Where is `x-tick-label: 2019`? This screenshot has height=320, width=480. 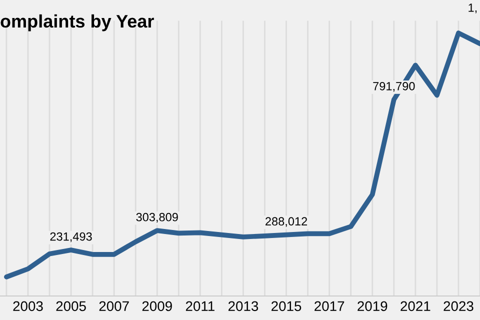 x-tick-label: 2019 is located at coordinates (373, 306).